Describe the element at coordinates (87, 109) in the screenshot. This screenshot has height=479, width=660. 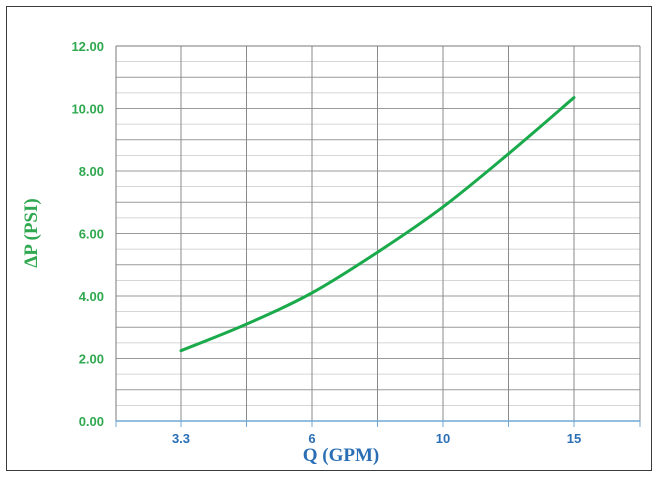
I see `y-tick-label: 10.00` at that location.